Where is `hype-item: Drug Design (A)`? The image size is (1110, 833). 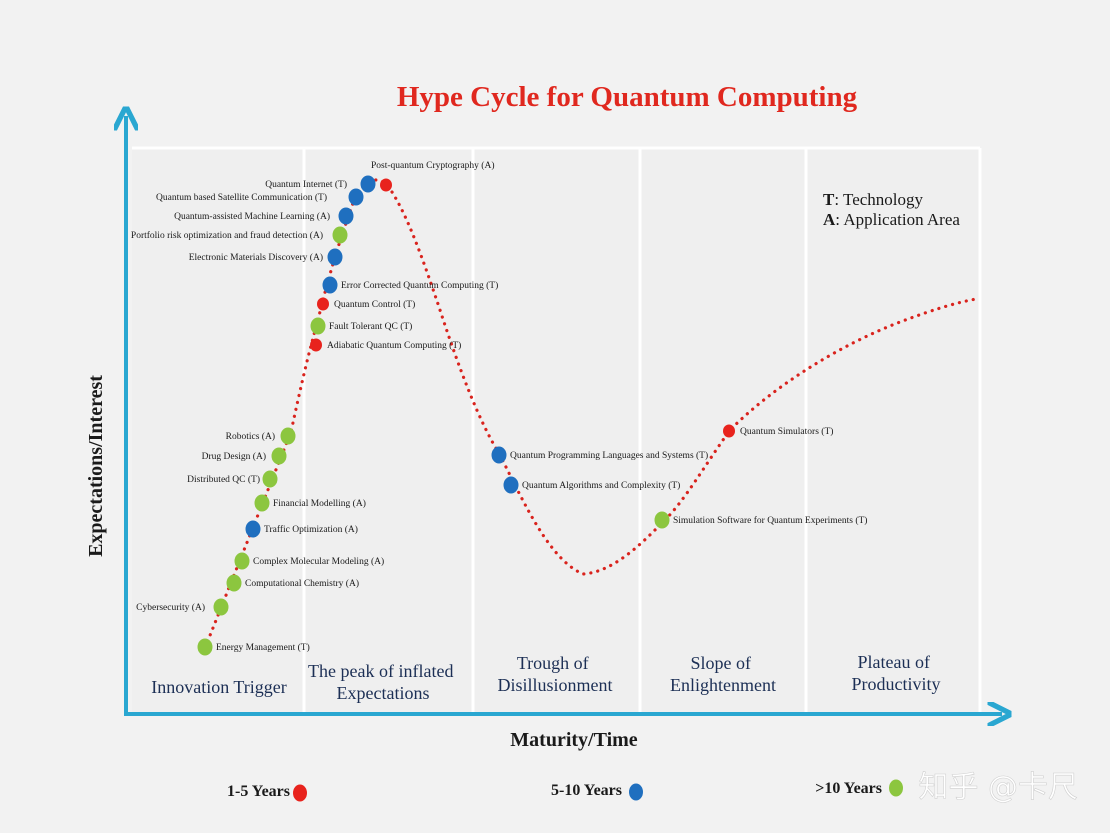 hype-item: Drug Design (A) is located at coordinates (244, 456).